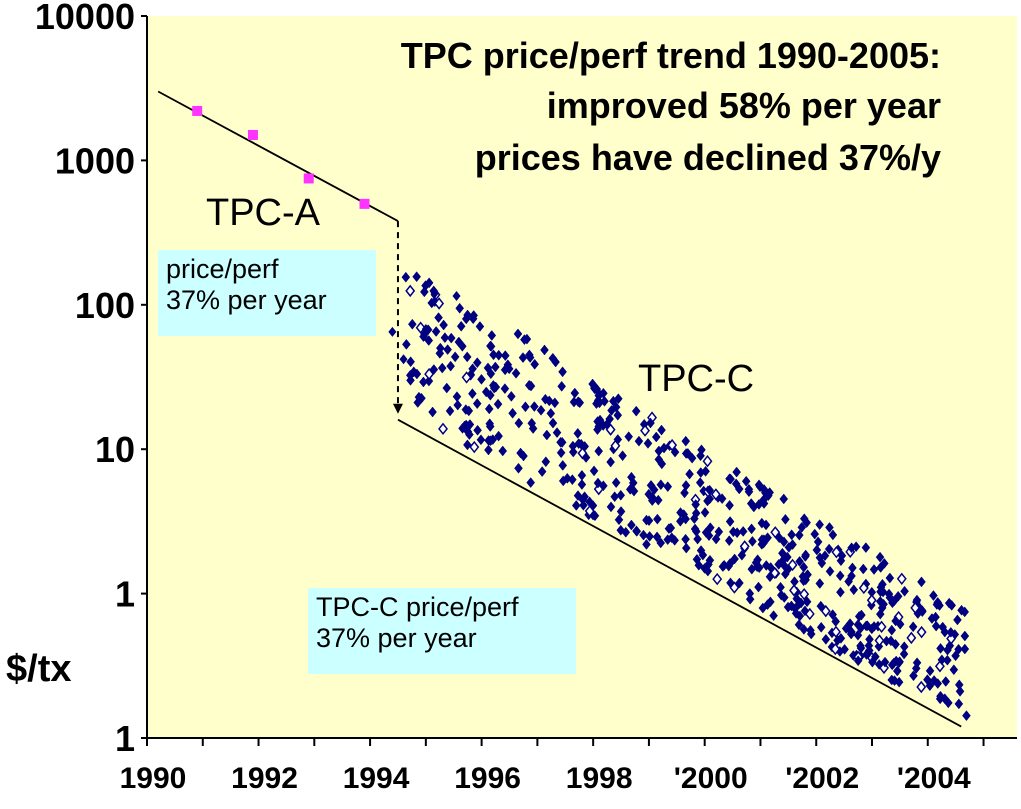 This screenshot has width=1021, height=809. What do you see at coordinates (39, 669) in the screenshot?
I see `y-axis-label: $/tx` at bounding box center [39, 669].